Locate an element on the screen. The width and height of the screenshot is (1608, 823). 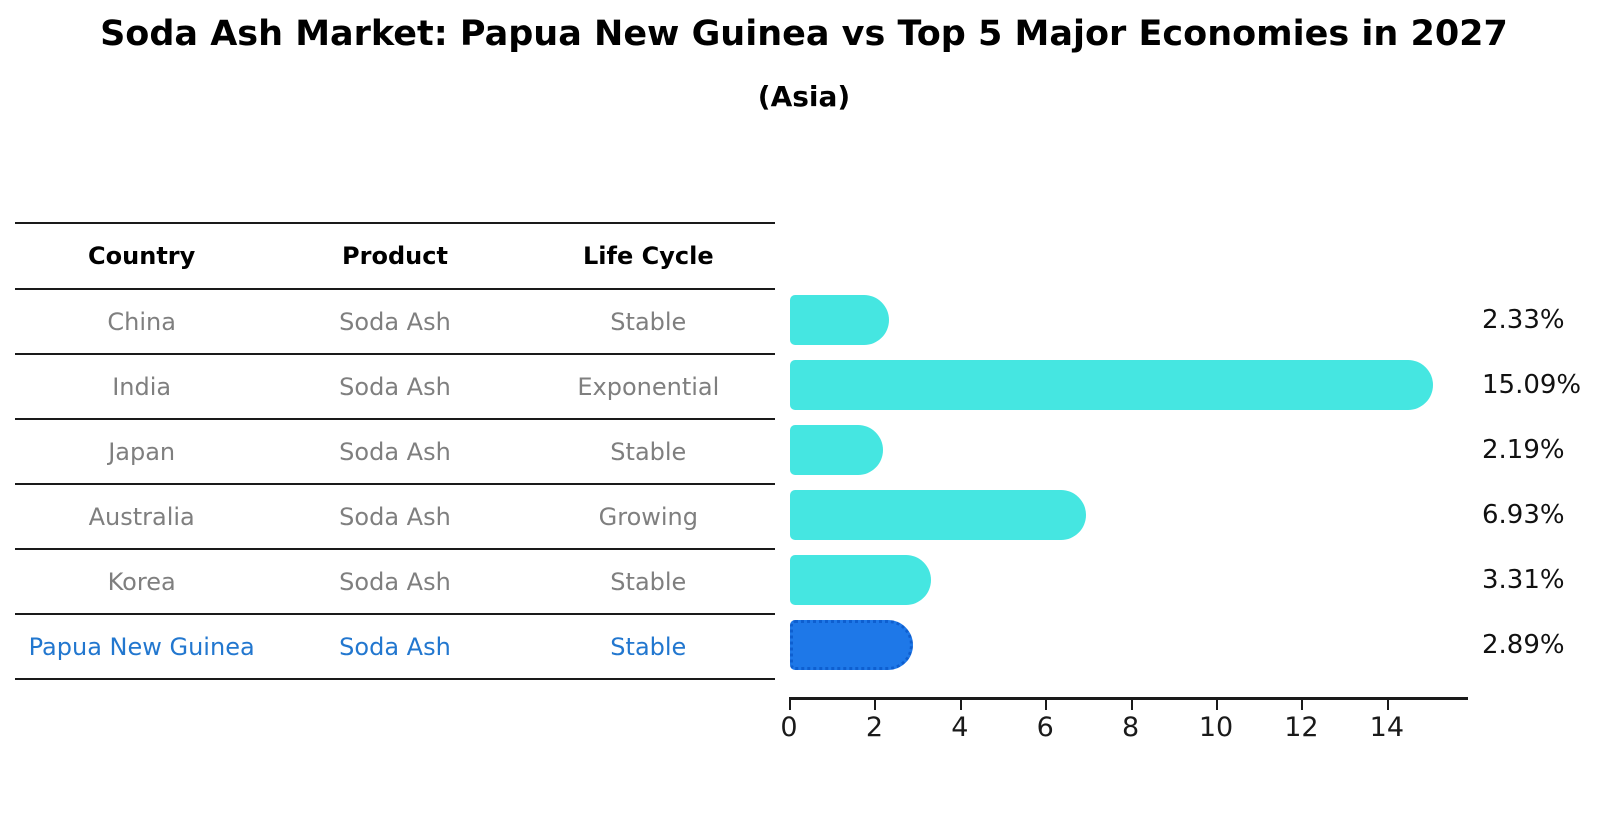
value-label: 6.93% is located at coordinates (1523, 515).